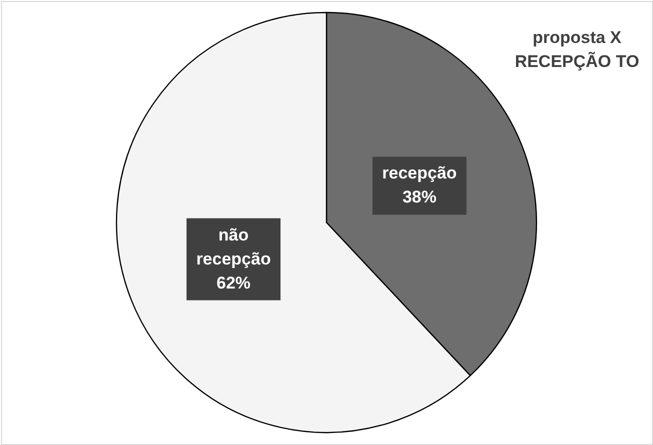 Image resolution: width=653 pixels, height=445 pixels. I want to click on slice-label: recepção, so click(419, 173).